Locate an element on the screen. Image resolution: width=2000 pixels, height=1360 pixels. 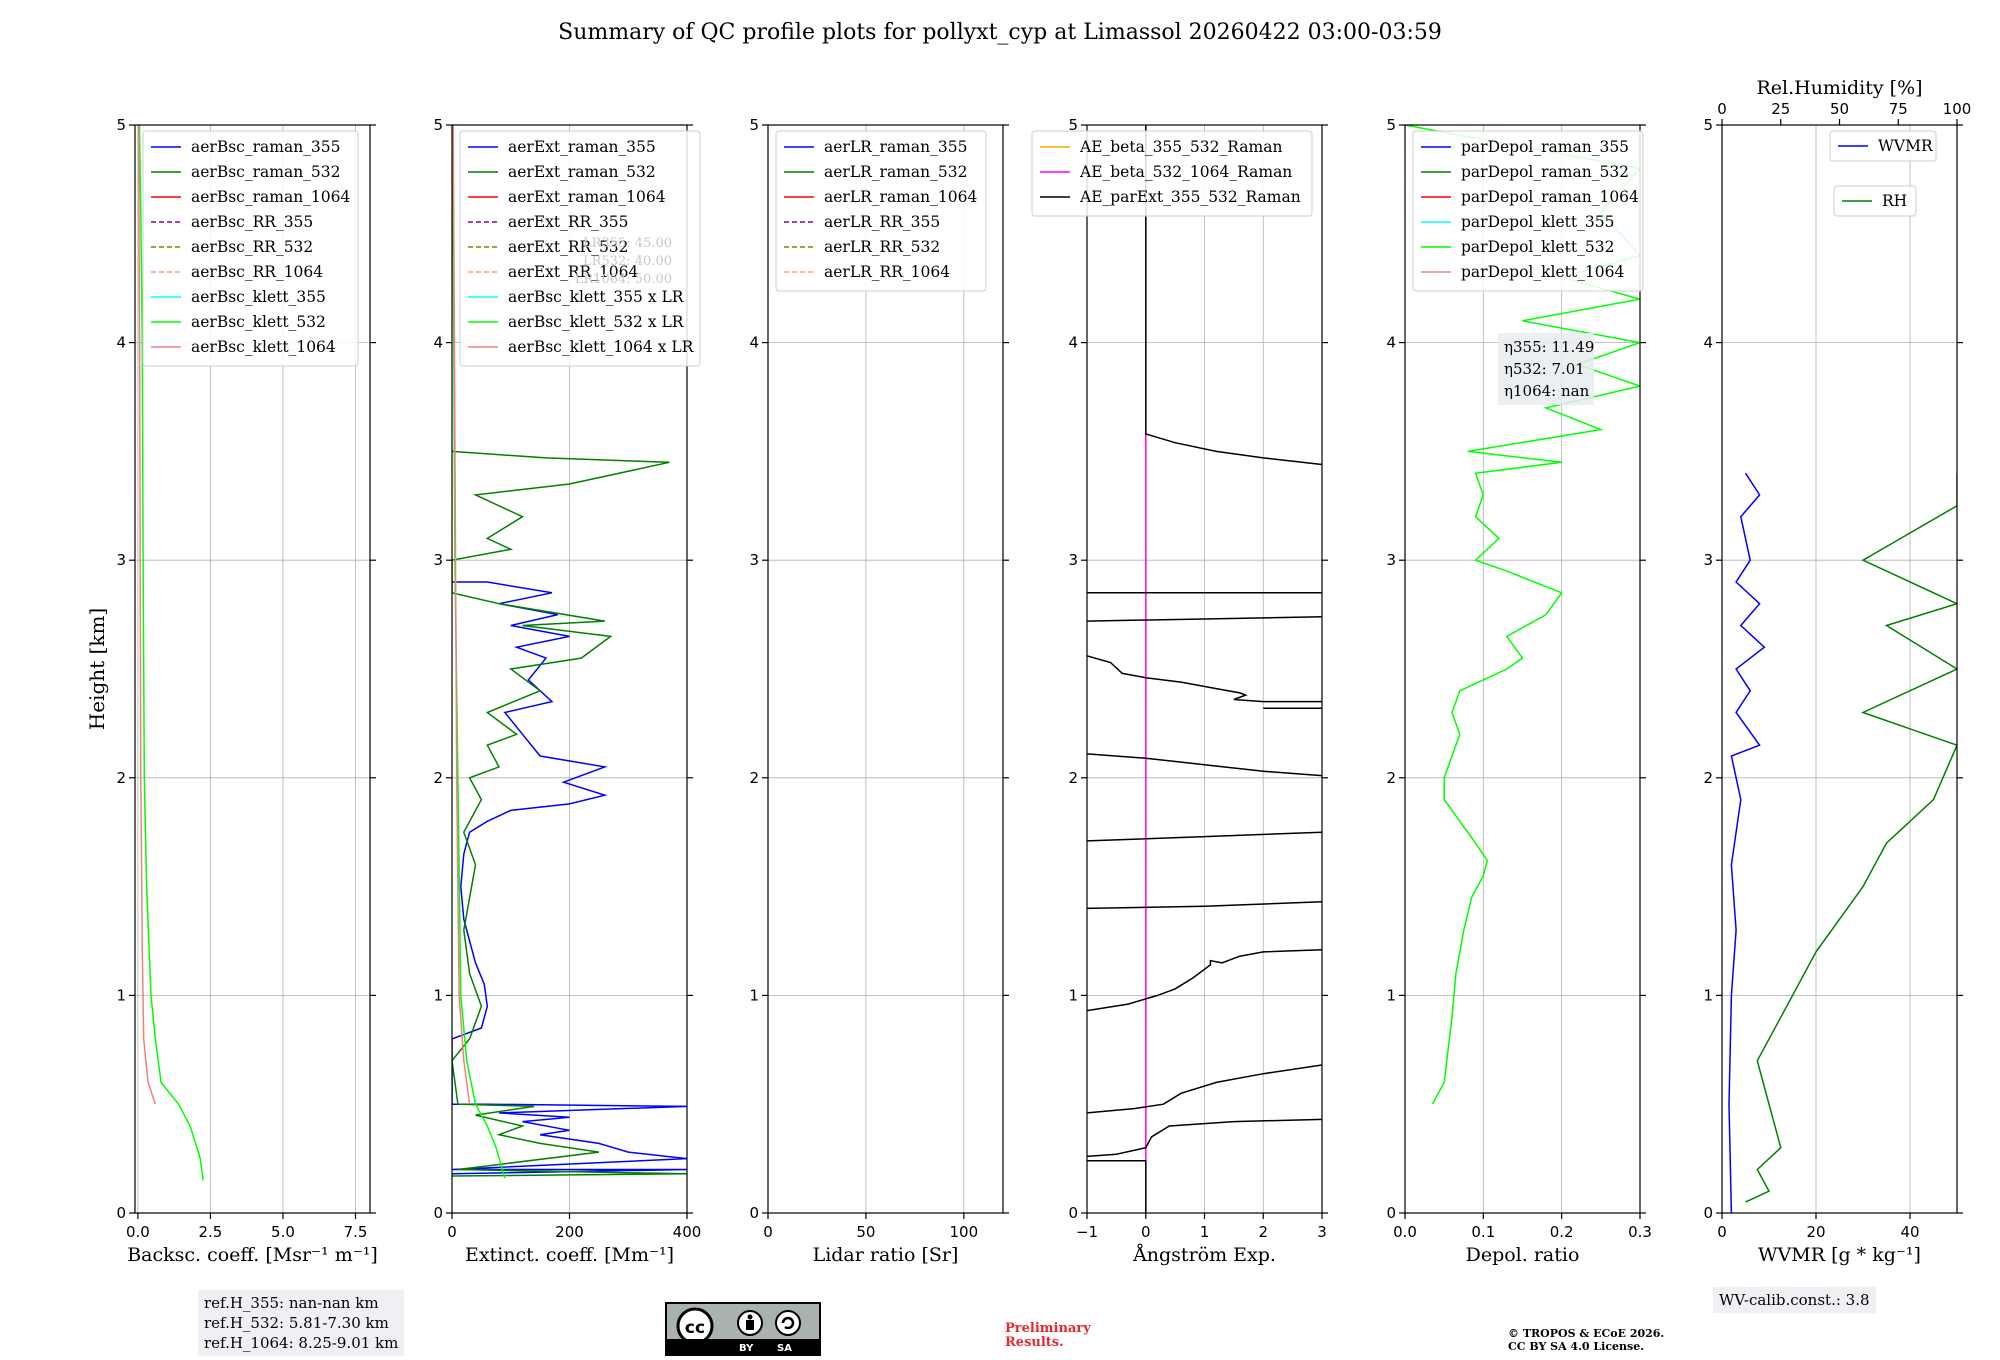
series-line-rh is located at coordinates (1851, 838).